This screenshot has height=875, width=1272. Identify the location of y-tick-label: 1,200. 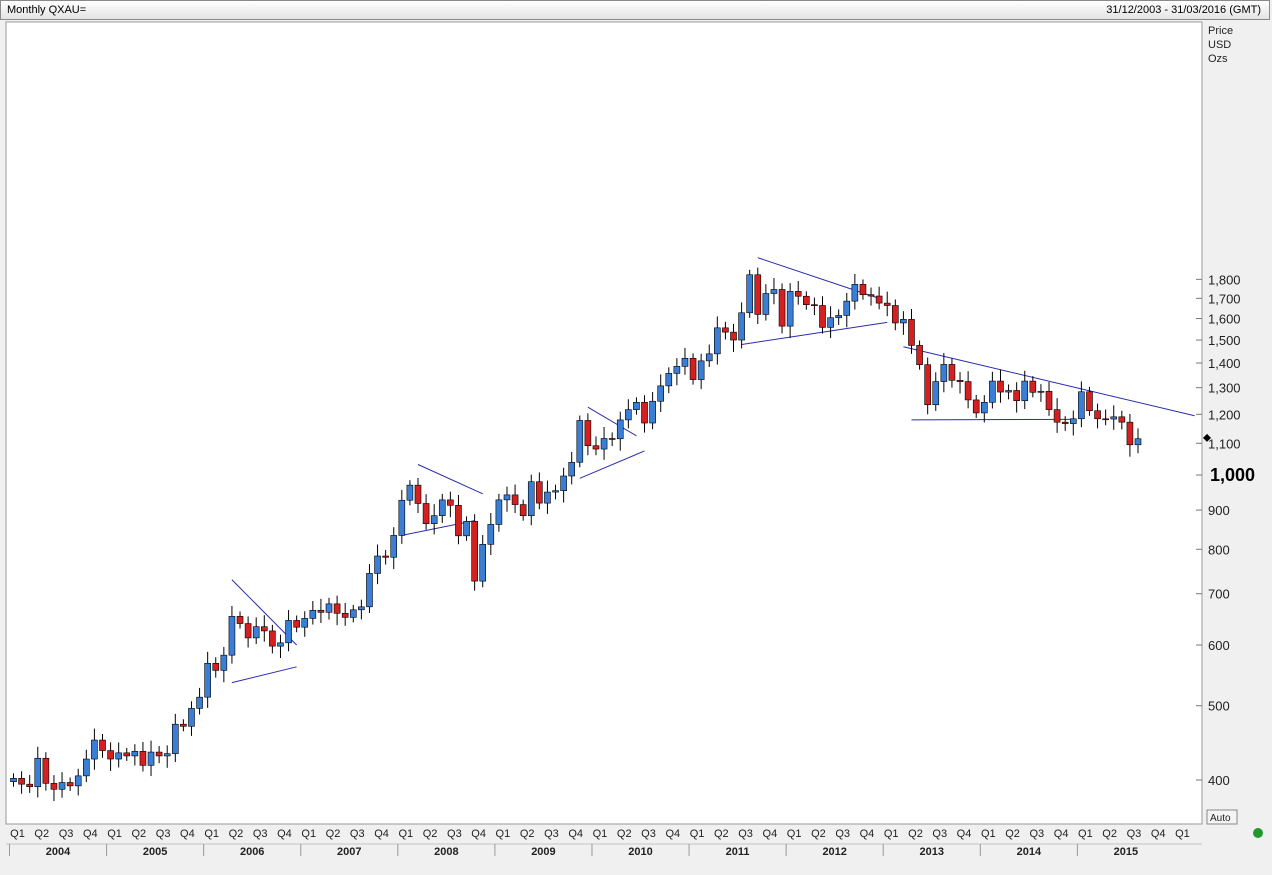
(1224, 414).